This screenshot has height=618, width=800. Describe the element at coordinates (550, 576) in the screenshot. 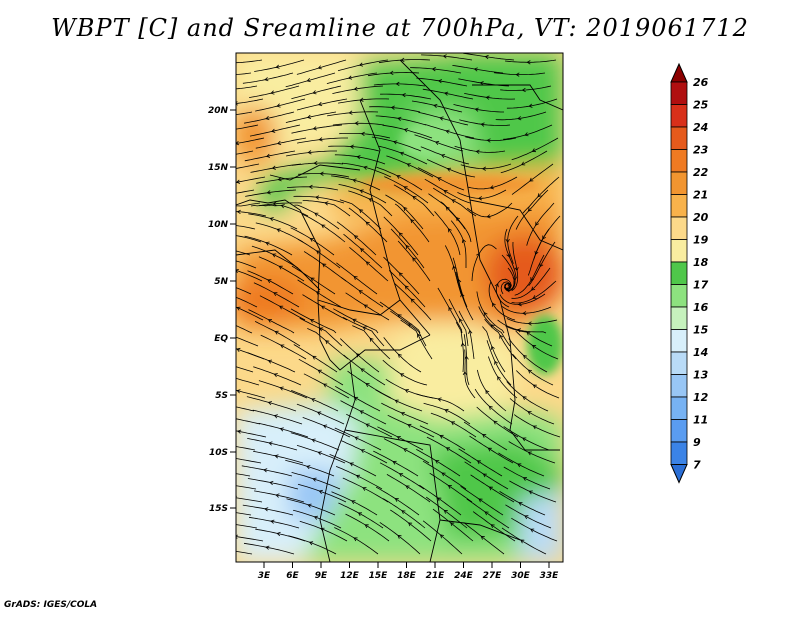

I see `lon-tick-label: 33E` at that location.